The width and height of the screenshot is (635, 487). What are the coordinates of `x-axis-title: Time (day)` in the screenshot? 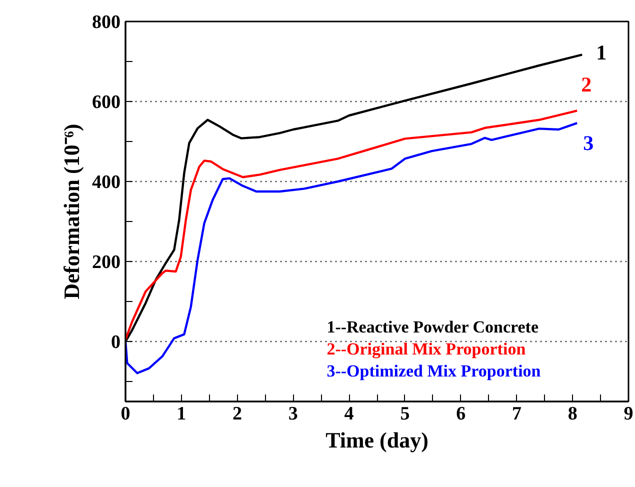 It's located at (377, 440).